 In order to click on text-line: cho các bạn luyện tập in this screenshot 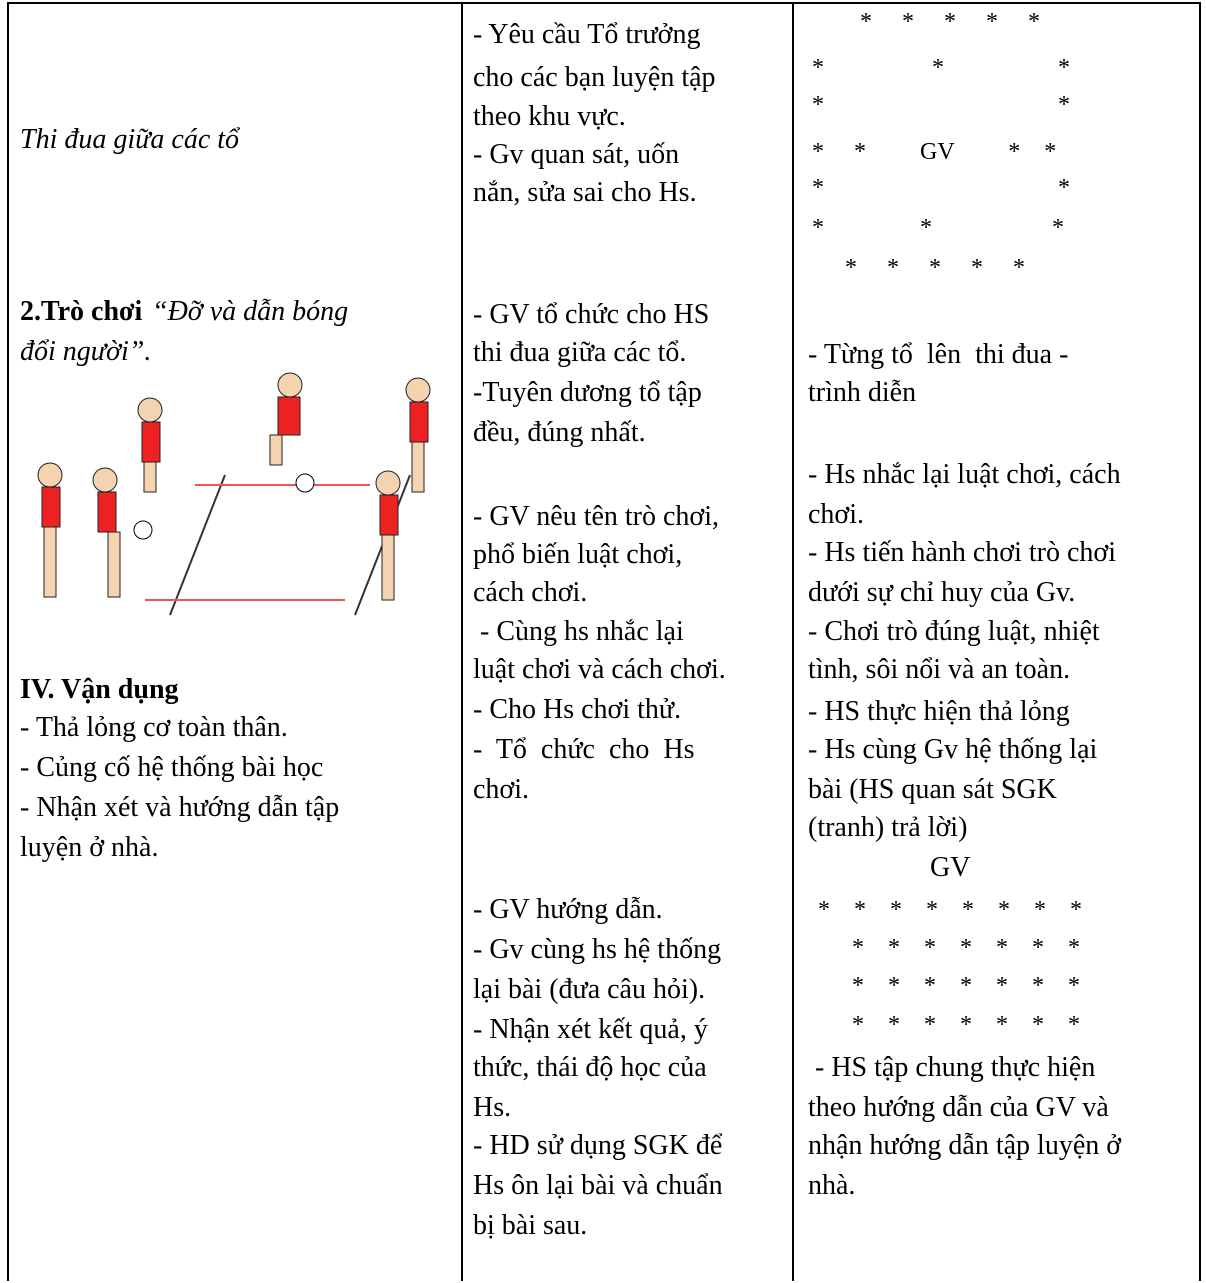, I will do `click(594, 77)`.